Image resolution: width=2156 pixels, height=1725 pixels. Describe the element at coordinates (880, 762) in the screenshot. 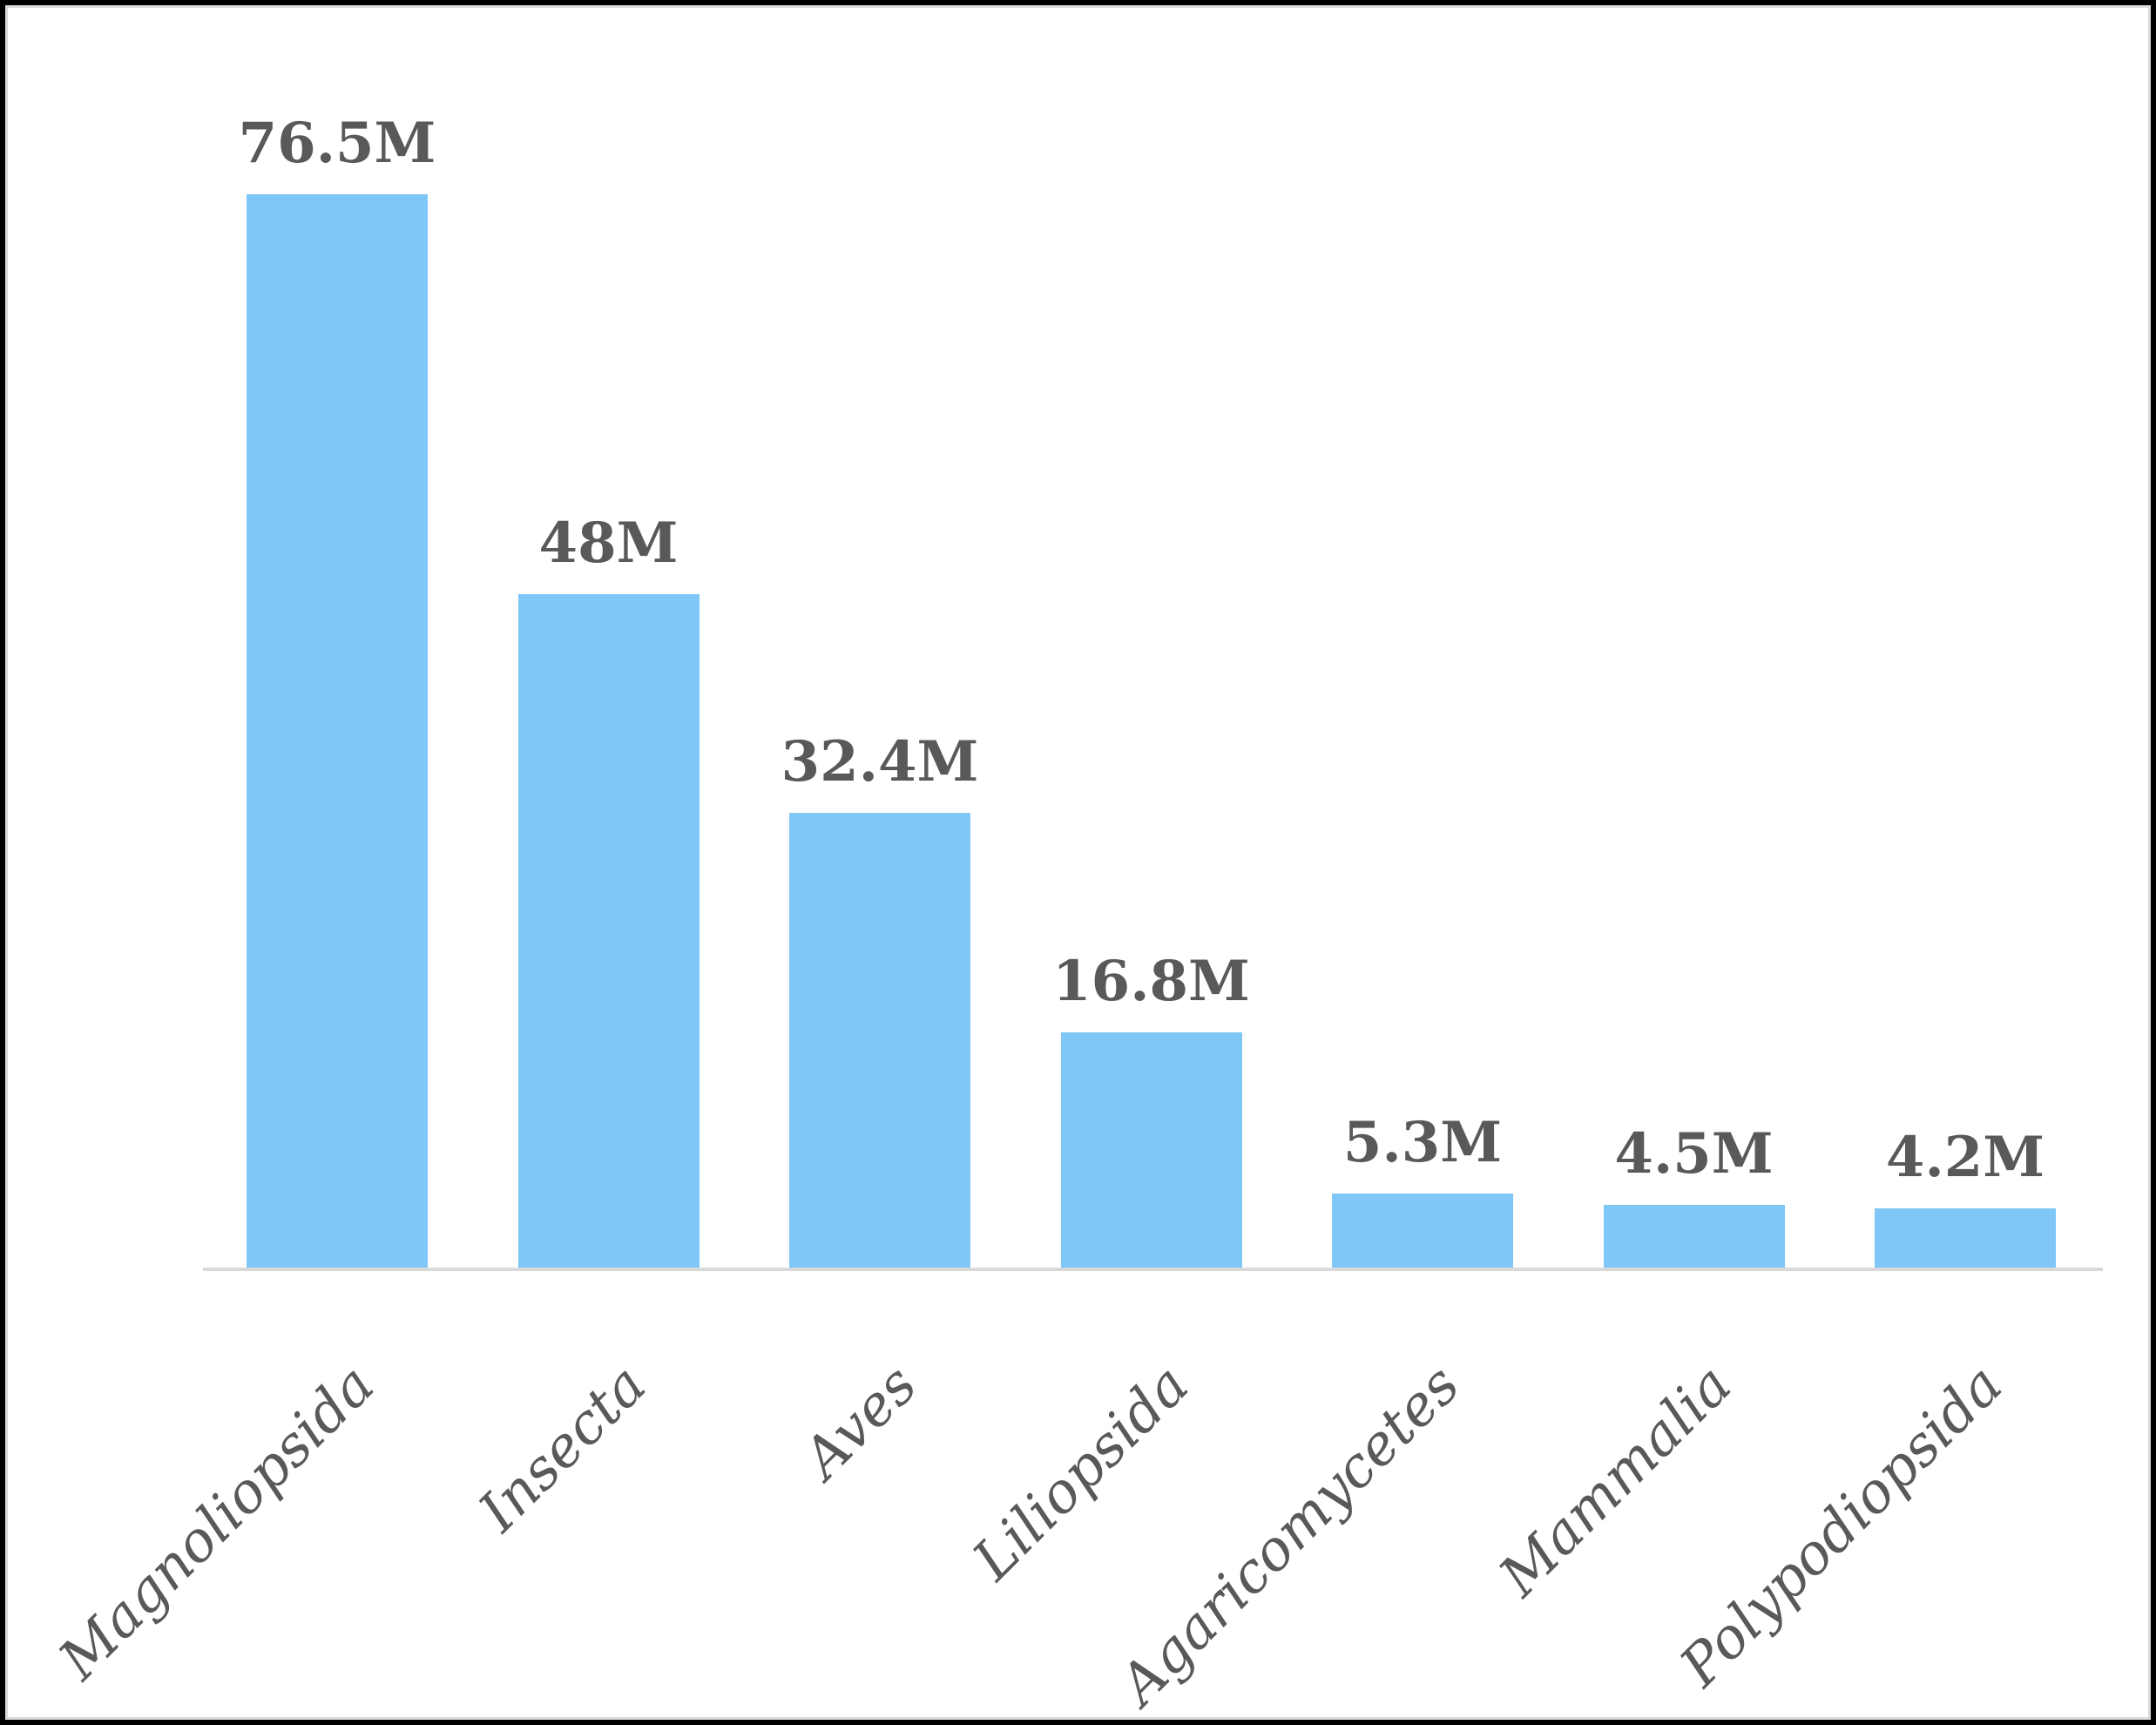

I see `bar-value-label: 32.4M` at that location.